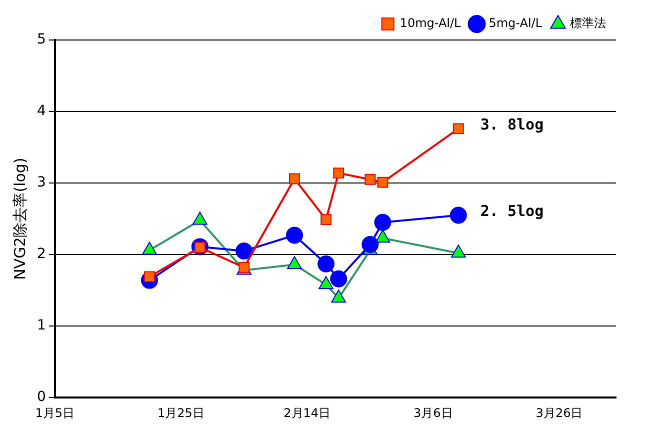 The height and width of the screenshot is (432, 654). I want to click on y-tick-label: 4, so click(41, 111).